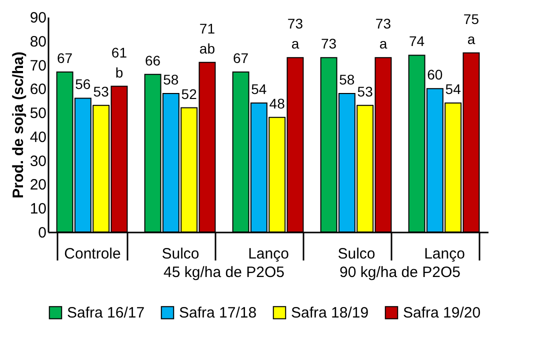  Describe the element at coordinates (38, 89) in the screenshot. I see `y-tick-label: 60` at that location.